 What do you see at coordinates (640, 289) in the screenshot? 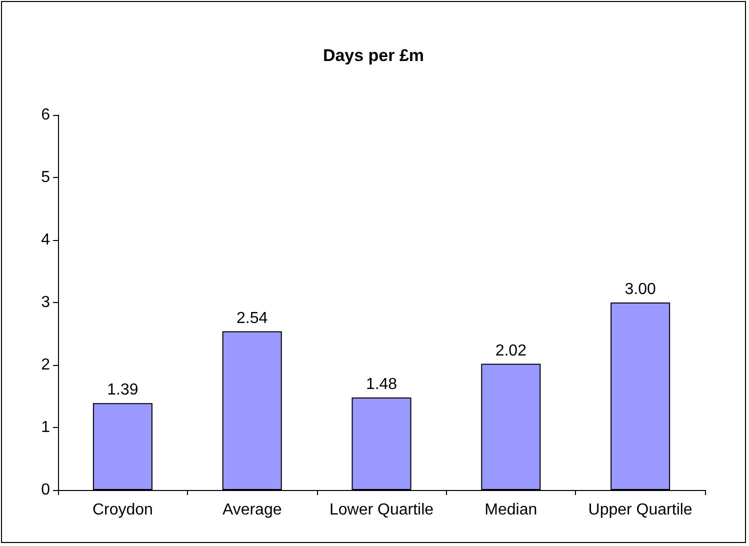
I see `data-label: 3.00` at bounding box center [640, 289].